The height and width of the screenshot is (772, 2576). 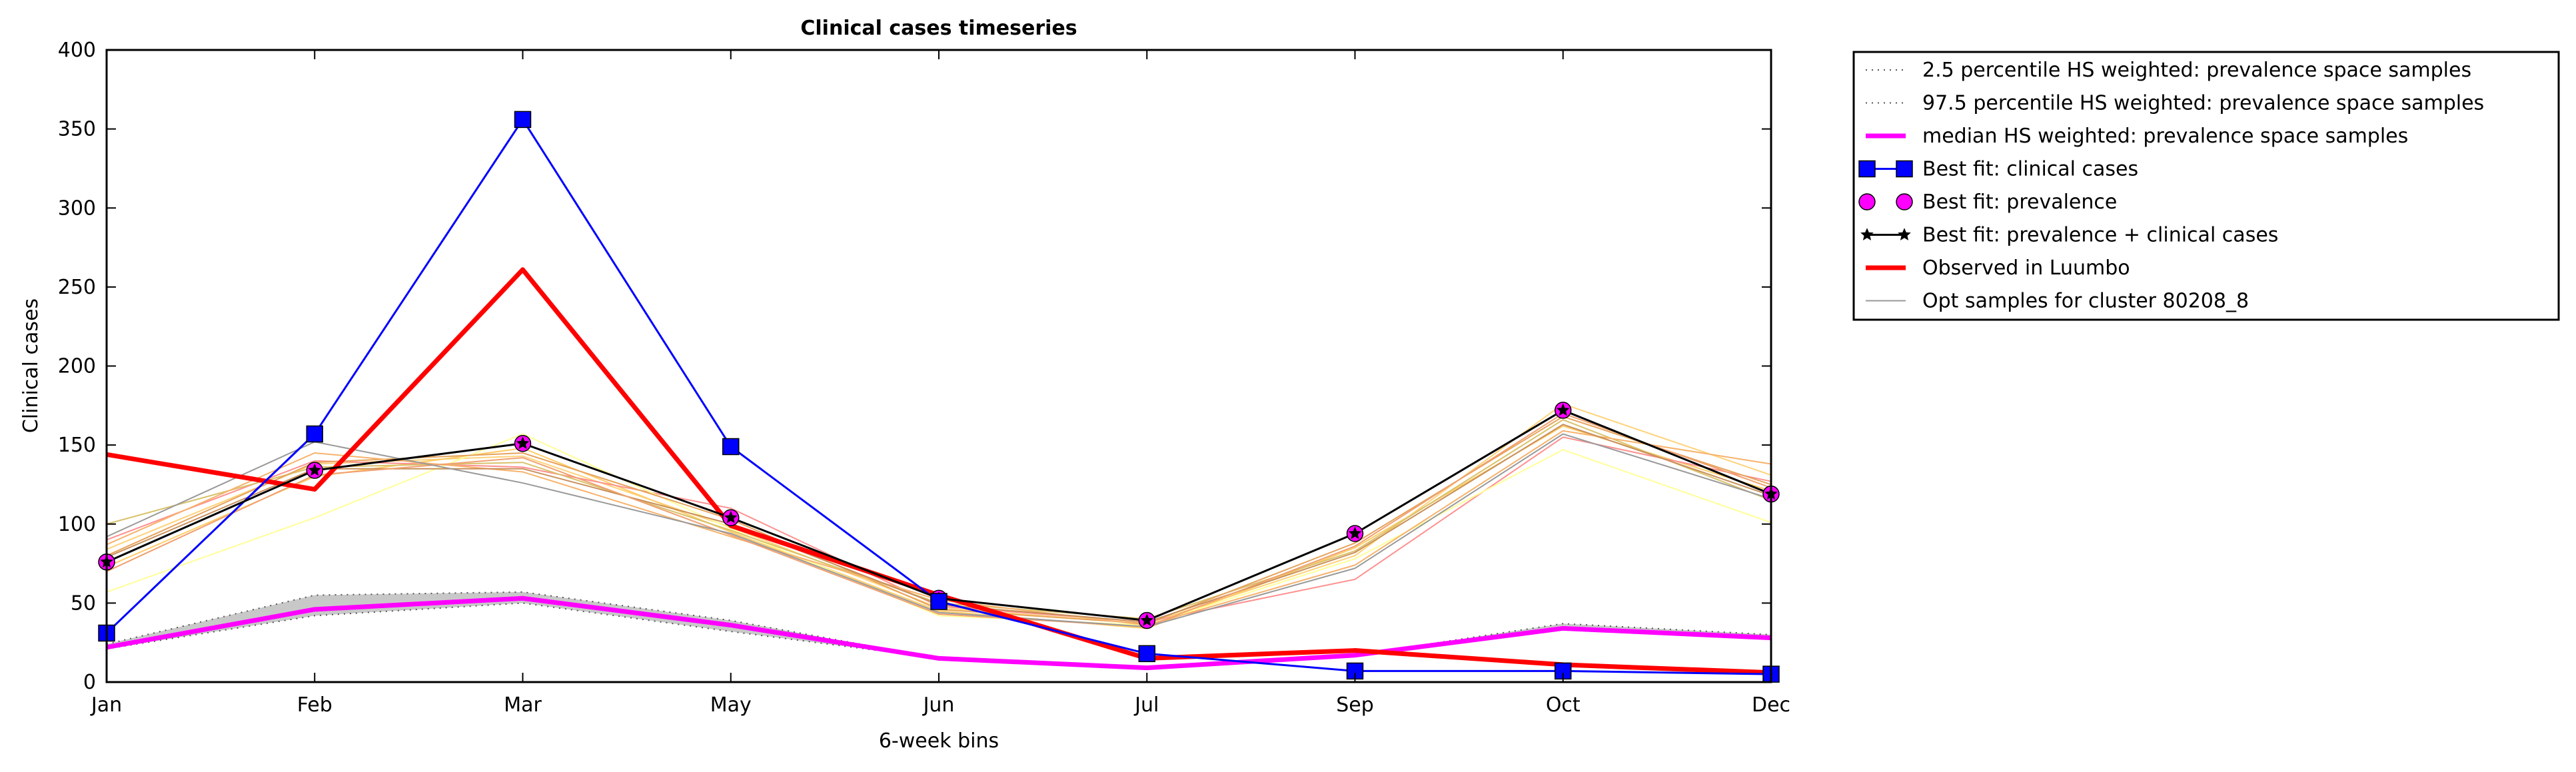 What do you see at coordinates (2019, 202) in the screenshot?
I see `legend-label-4: Best fit: prevalence` at bounding box center [2019, 202].